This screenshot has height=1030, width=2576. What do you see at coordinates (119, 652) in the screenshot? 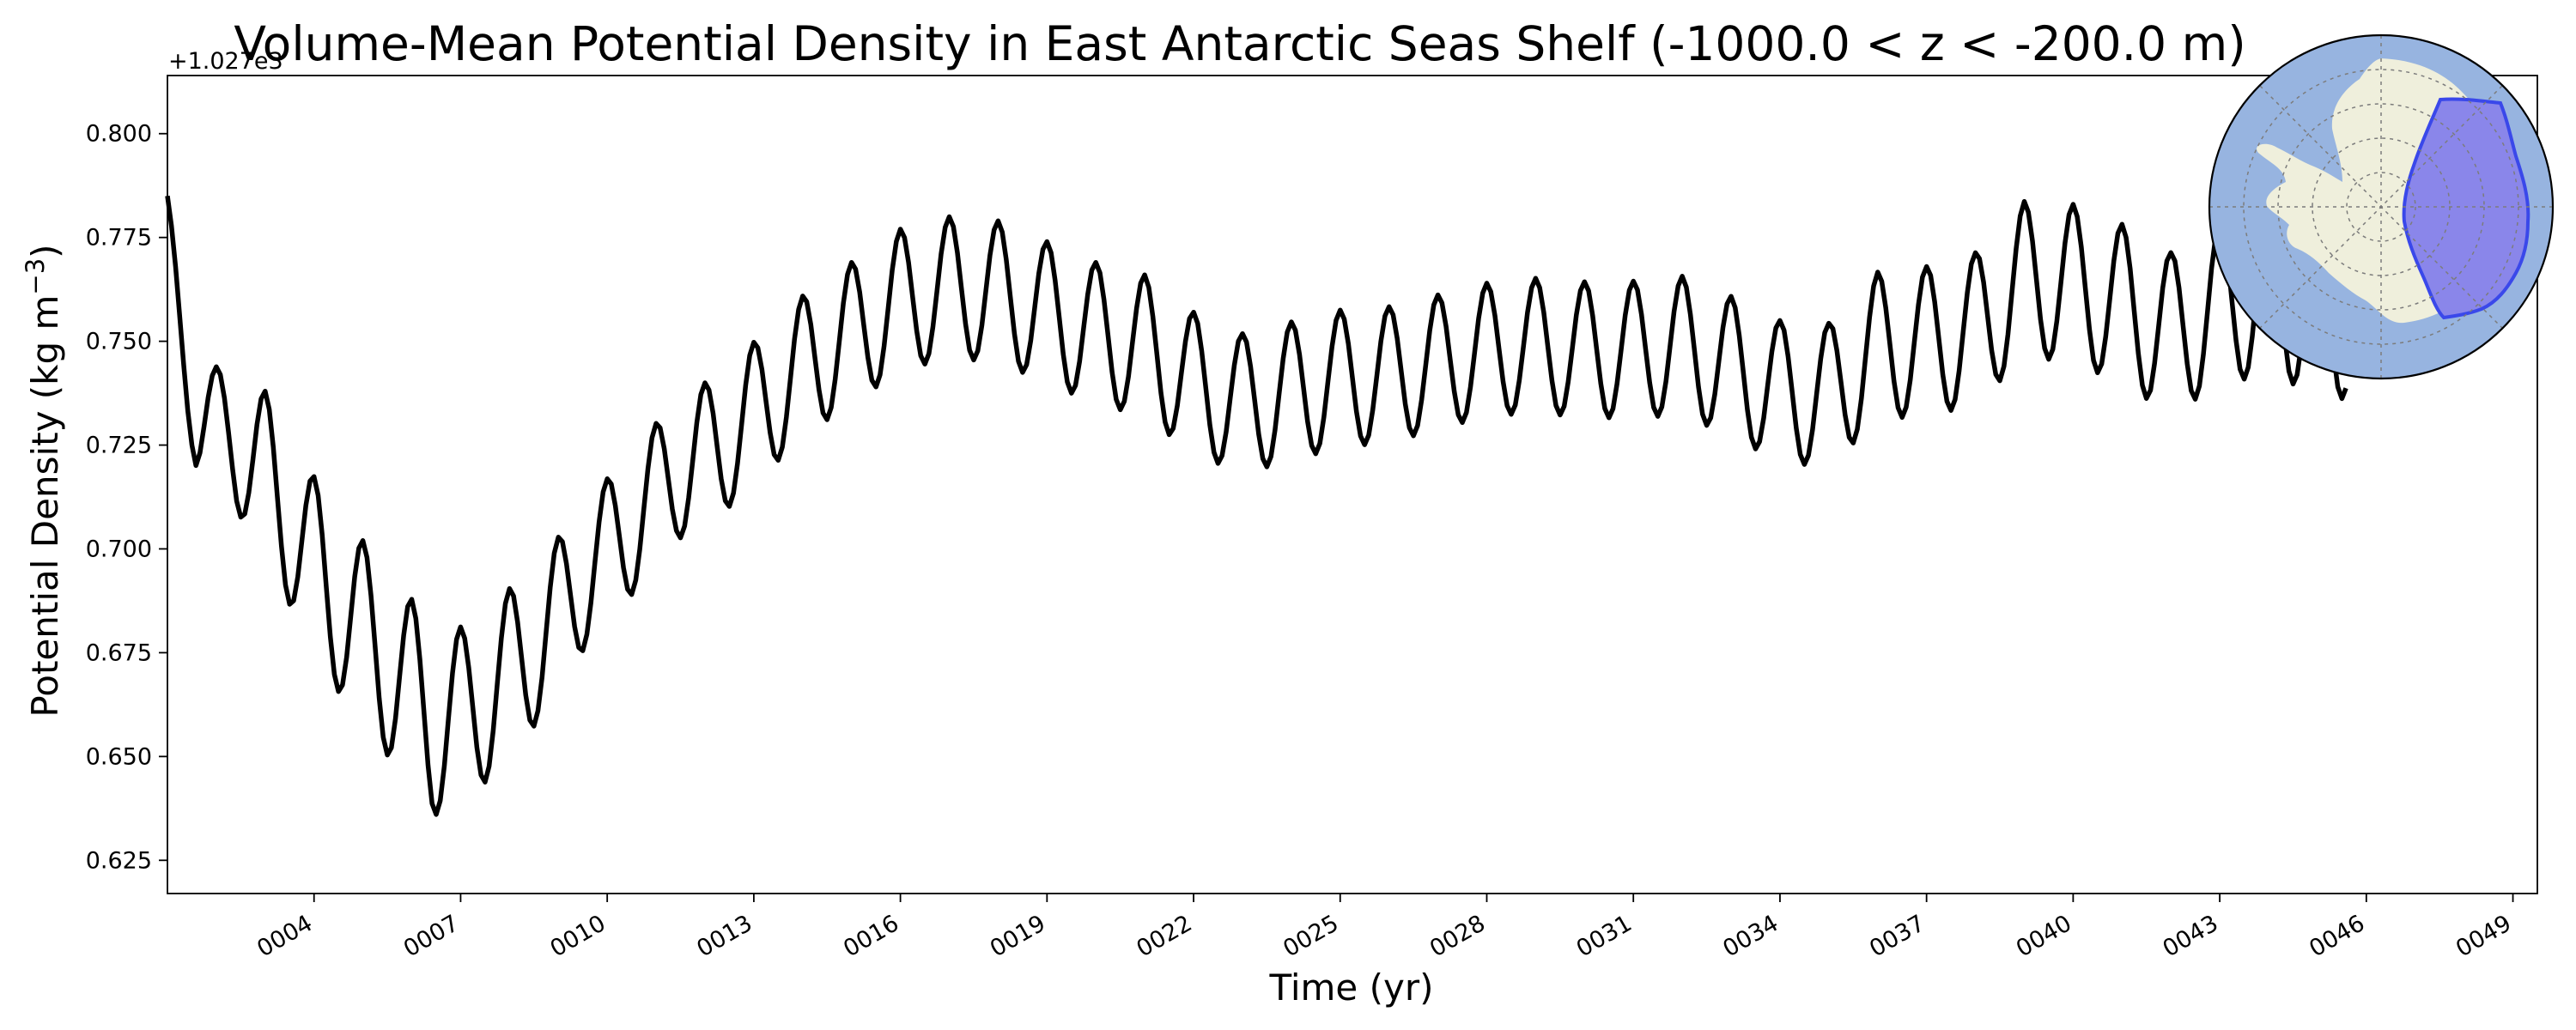
I see `y-tick-label: 0.675` at bounding box center [119, 652].